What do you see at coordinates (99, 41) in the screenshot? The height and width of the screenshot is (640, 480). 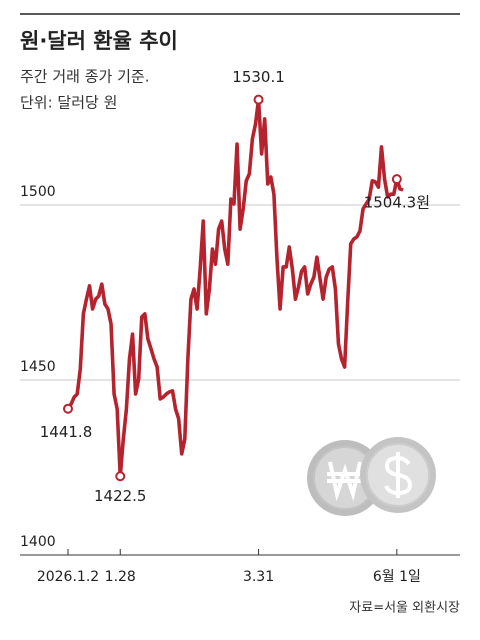 I see `chart-title: 원·달러 환율 추이` at bounding box center [99, 41].